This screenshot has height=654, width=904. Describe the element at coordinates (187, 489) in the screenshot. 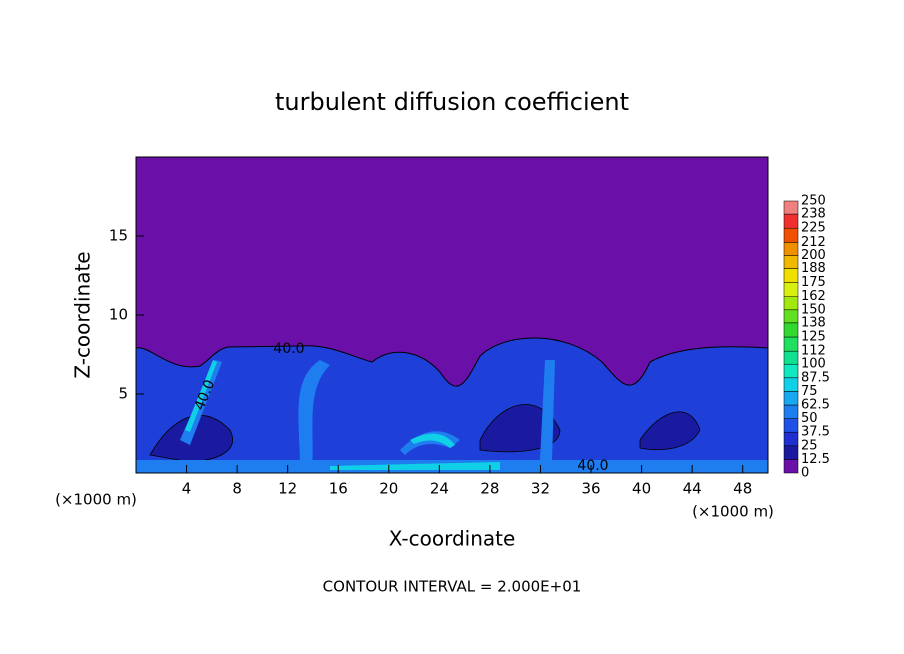

I see `x-tick-label: 4` at that location.